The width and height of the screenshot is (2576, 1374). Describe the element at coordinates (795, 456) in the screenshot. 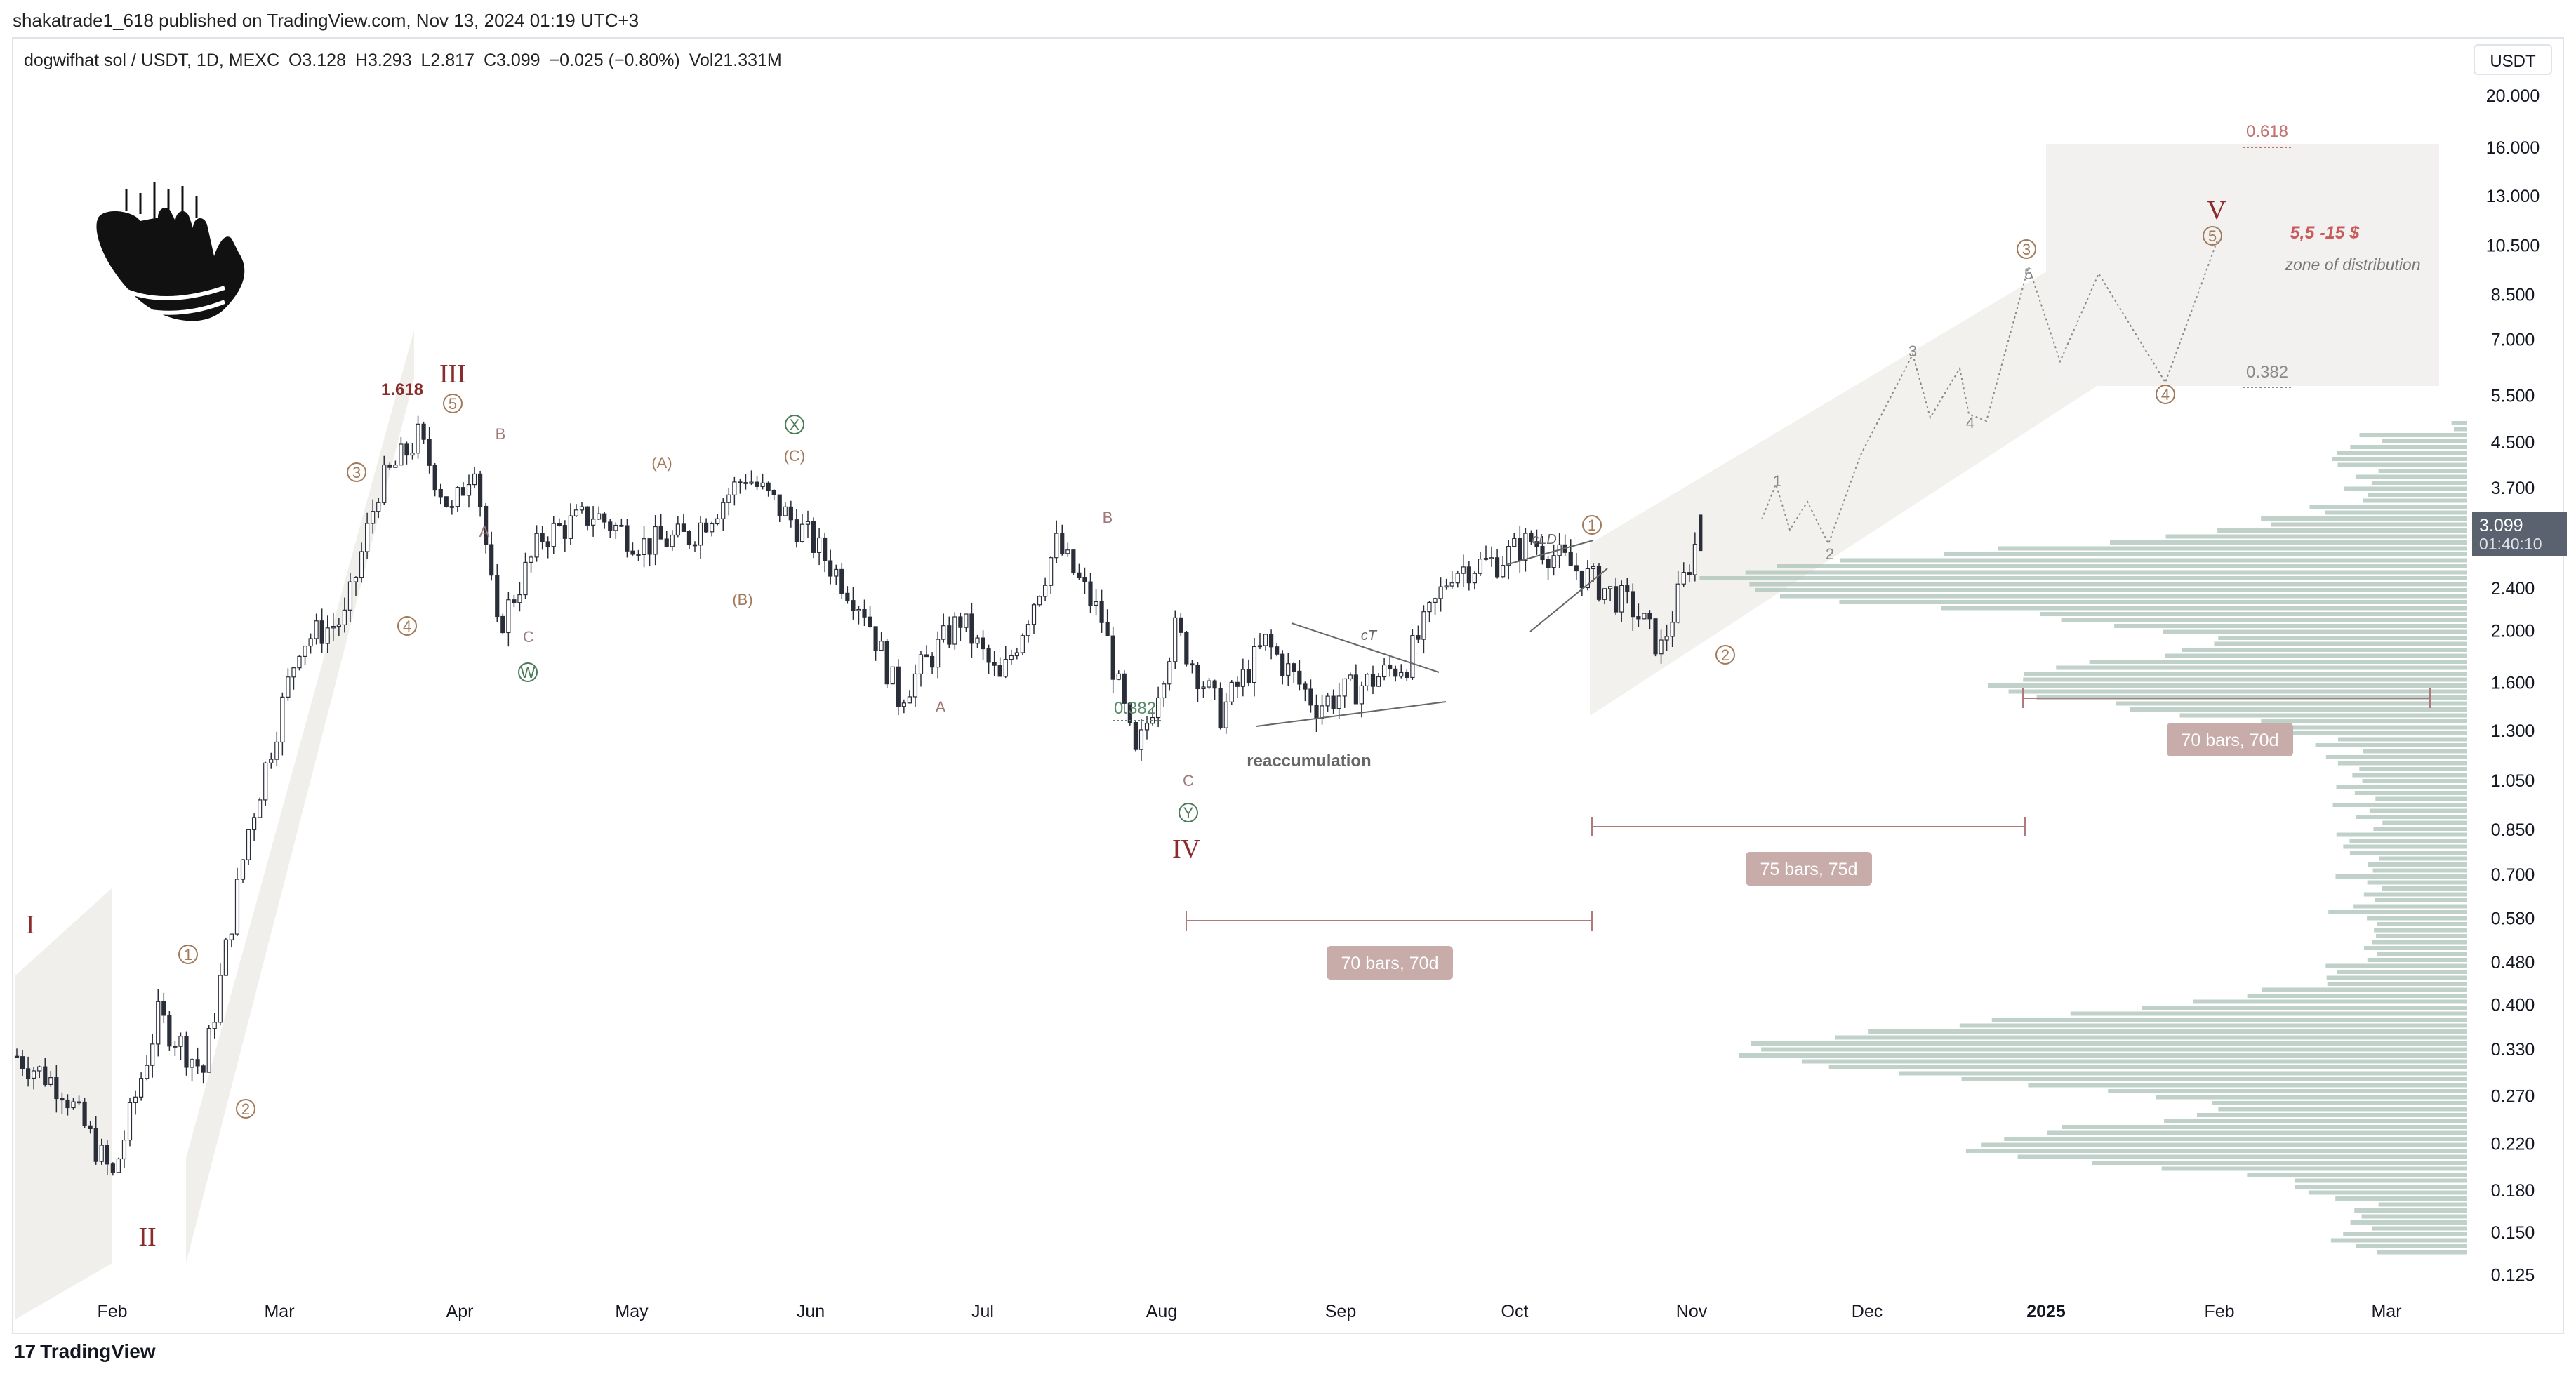

I see `label-(C): (C)` at that location.